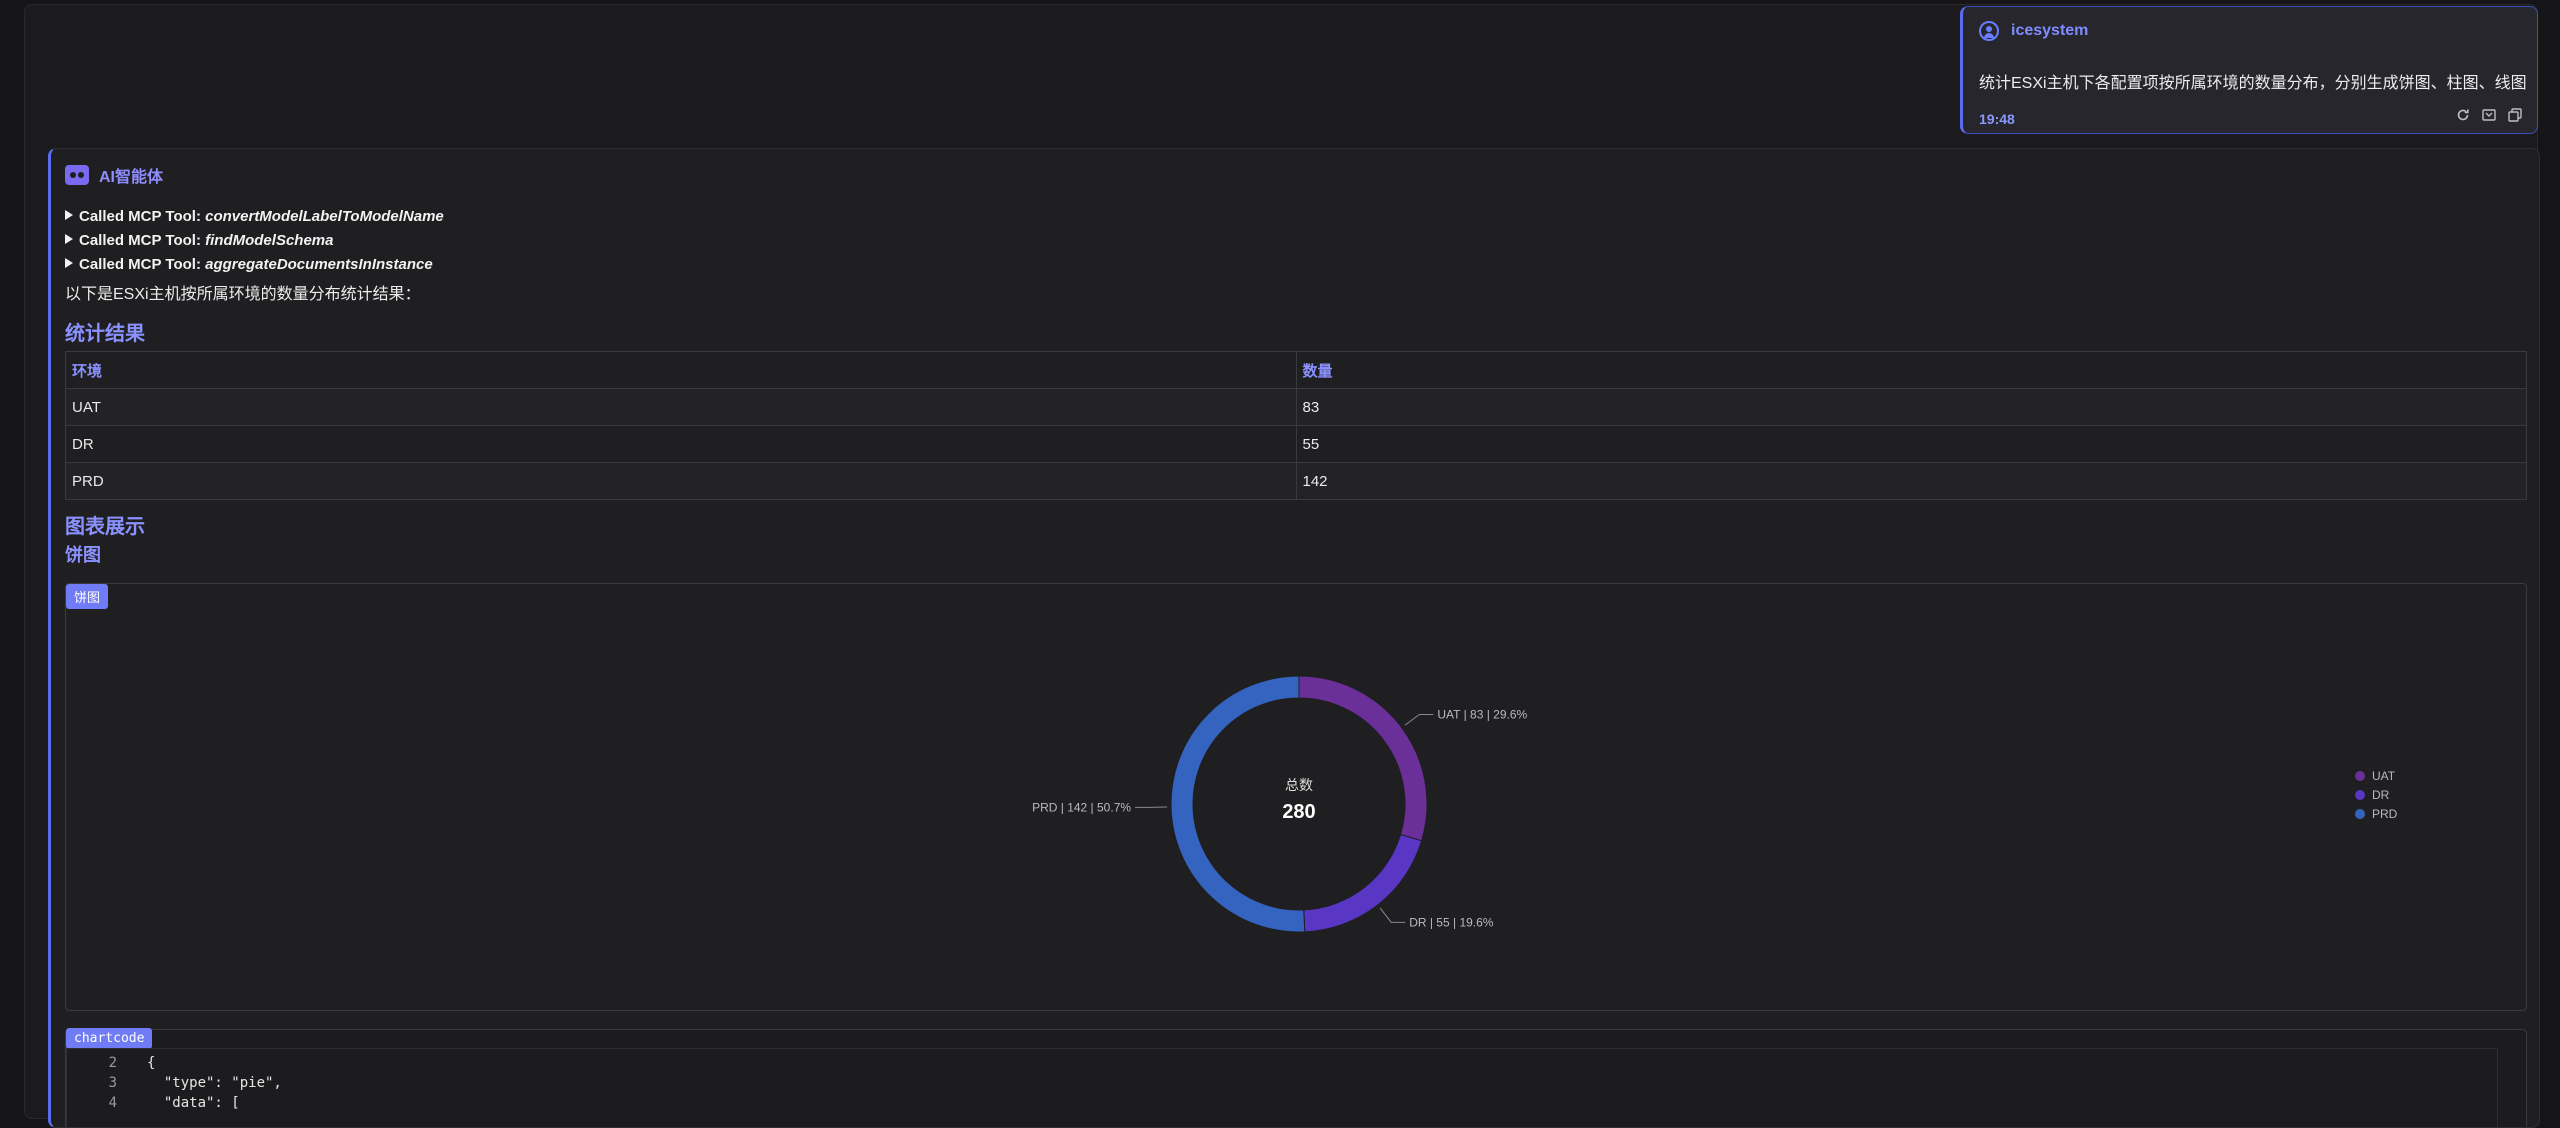  I want to click on tool-name: findModelSchema, so click(269, 240).